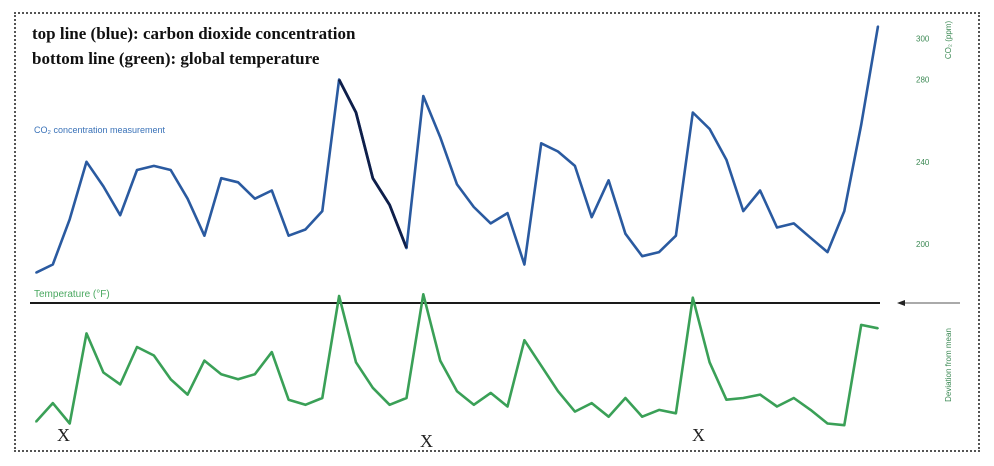 Image resolution: width=994 pixels, height=466 pixels. I want to click on co2-tick-label: 200, so click(923, 244).